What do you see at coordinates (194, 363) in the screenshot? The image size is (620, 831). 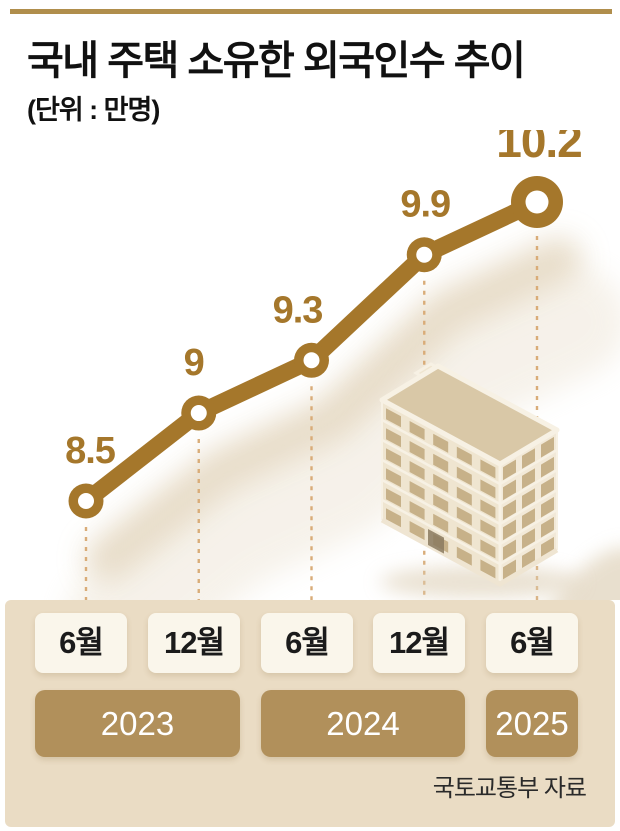 I see `value-label: 9` at bounding box center [194, 363].